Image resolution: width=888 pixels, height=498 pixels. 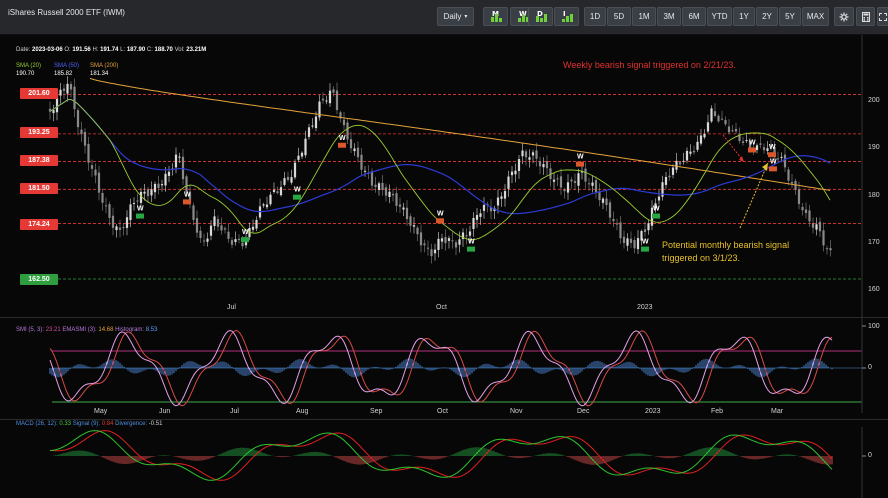 I want to click on macd-signal-line, so click(x=441, y=455).